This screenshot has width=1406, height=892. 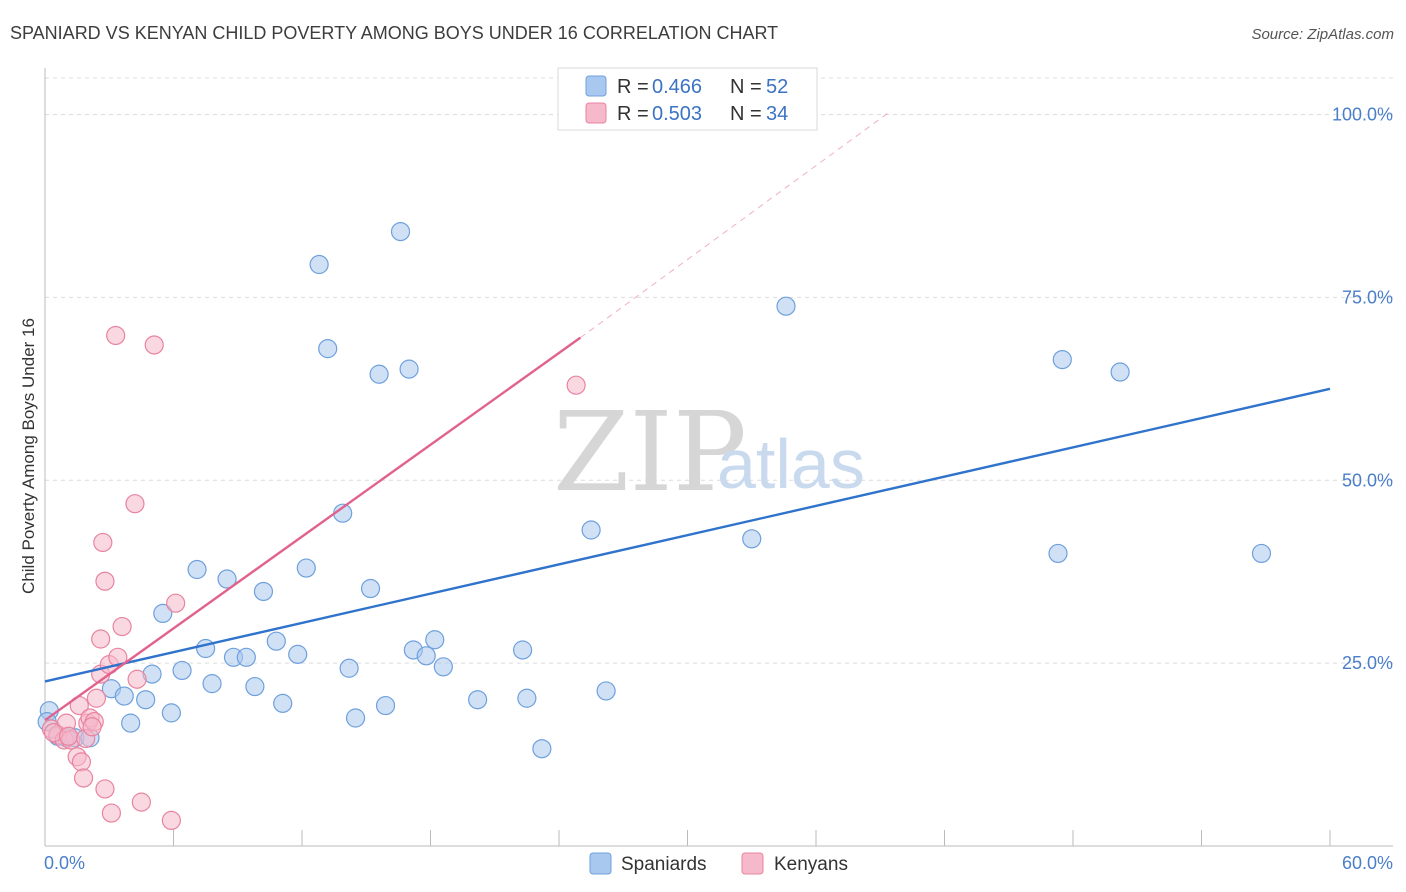 I want to click on x-tick-label-max: 60.0%, so click(x=1367, y=863).